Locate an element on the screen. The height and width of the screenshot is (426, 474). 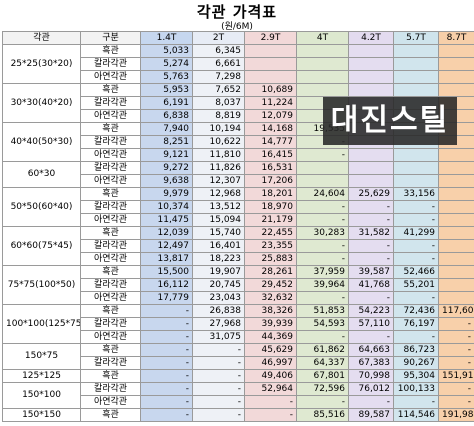
size-cell: 150*100 is located at coordinates (41, 395).